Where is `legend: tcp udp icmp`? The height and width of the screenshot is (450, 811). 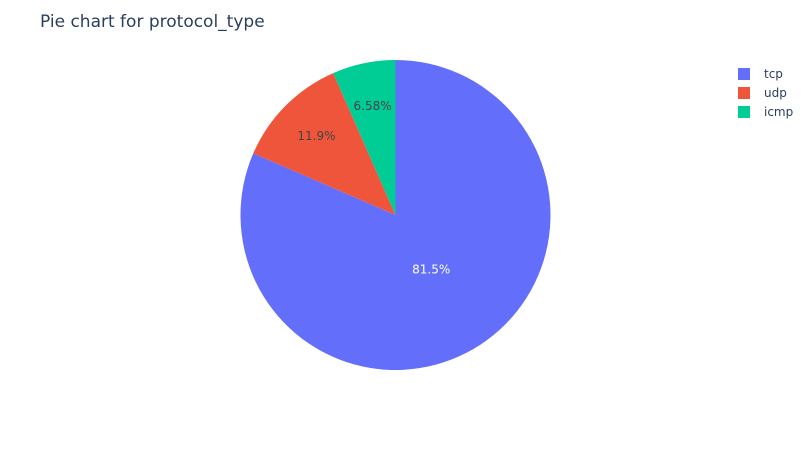
legend: tcp udp icmp is located at coordinates (765, 92).